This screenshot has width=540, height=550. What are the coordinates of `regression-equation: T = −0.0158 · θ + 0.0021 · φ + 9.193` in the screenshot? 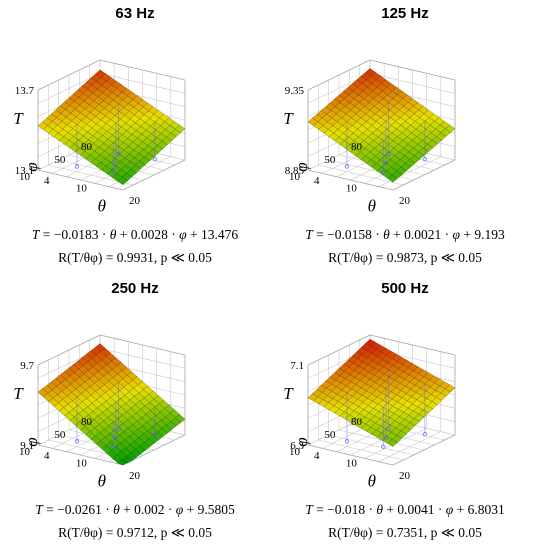 It's located at (405, 234).